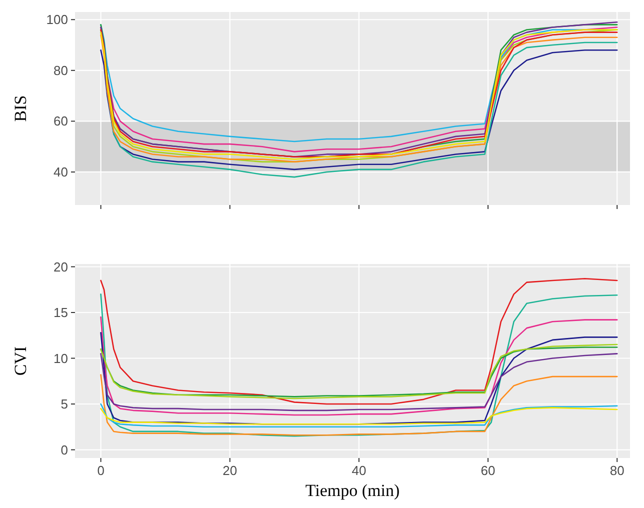 This screenshot has width=644, height=508. What do you see at coordinates (64, 404) in the screenshot?
I see `y-tick-label: 5` at bounding box center [64, 404].